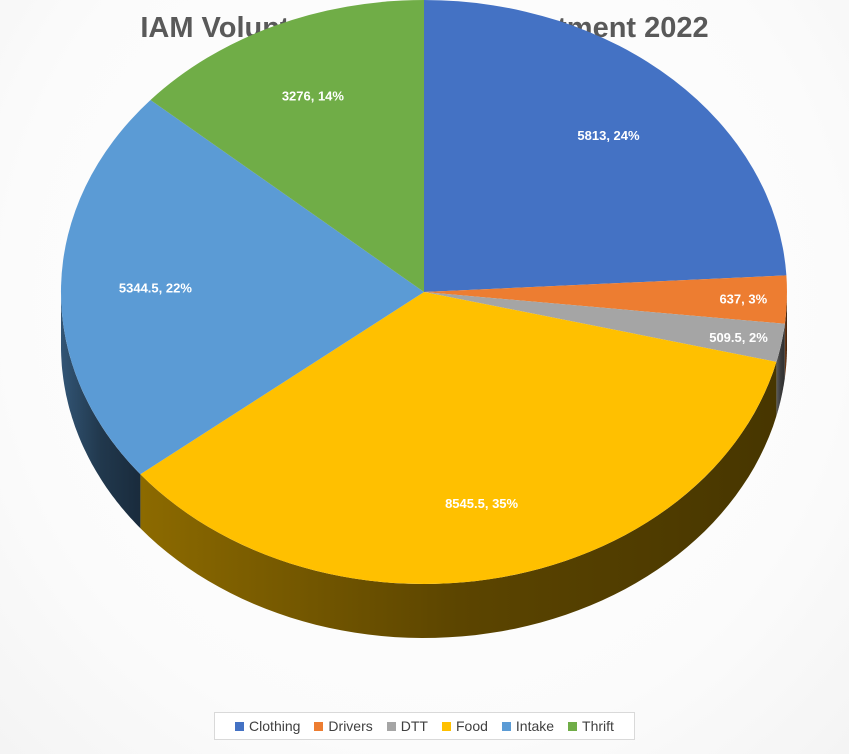 The height and width of the screenshot is (754, 849). Describe the element at coordinates (780, 369) in the screenshot. I see `pie-side-dtt` at that location.